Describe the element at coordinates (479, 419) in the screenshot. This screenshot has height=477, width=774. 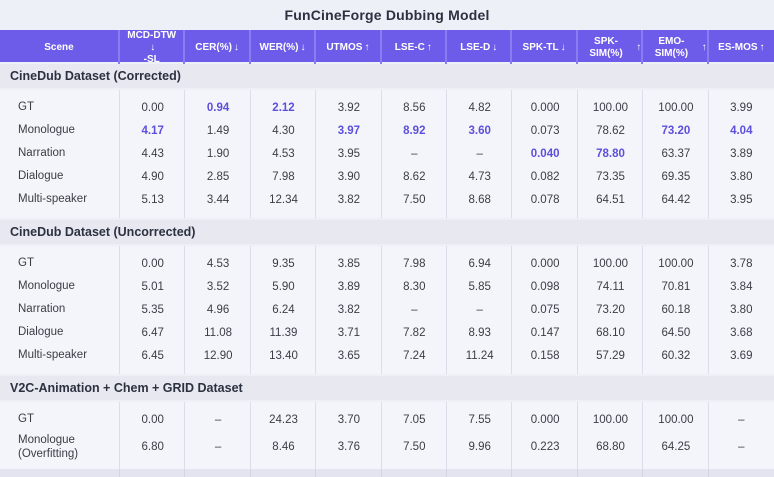
I see `metric-value: 7.55` at that location.